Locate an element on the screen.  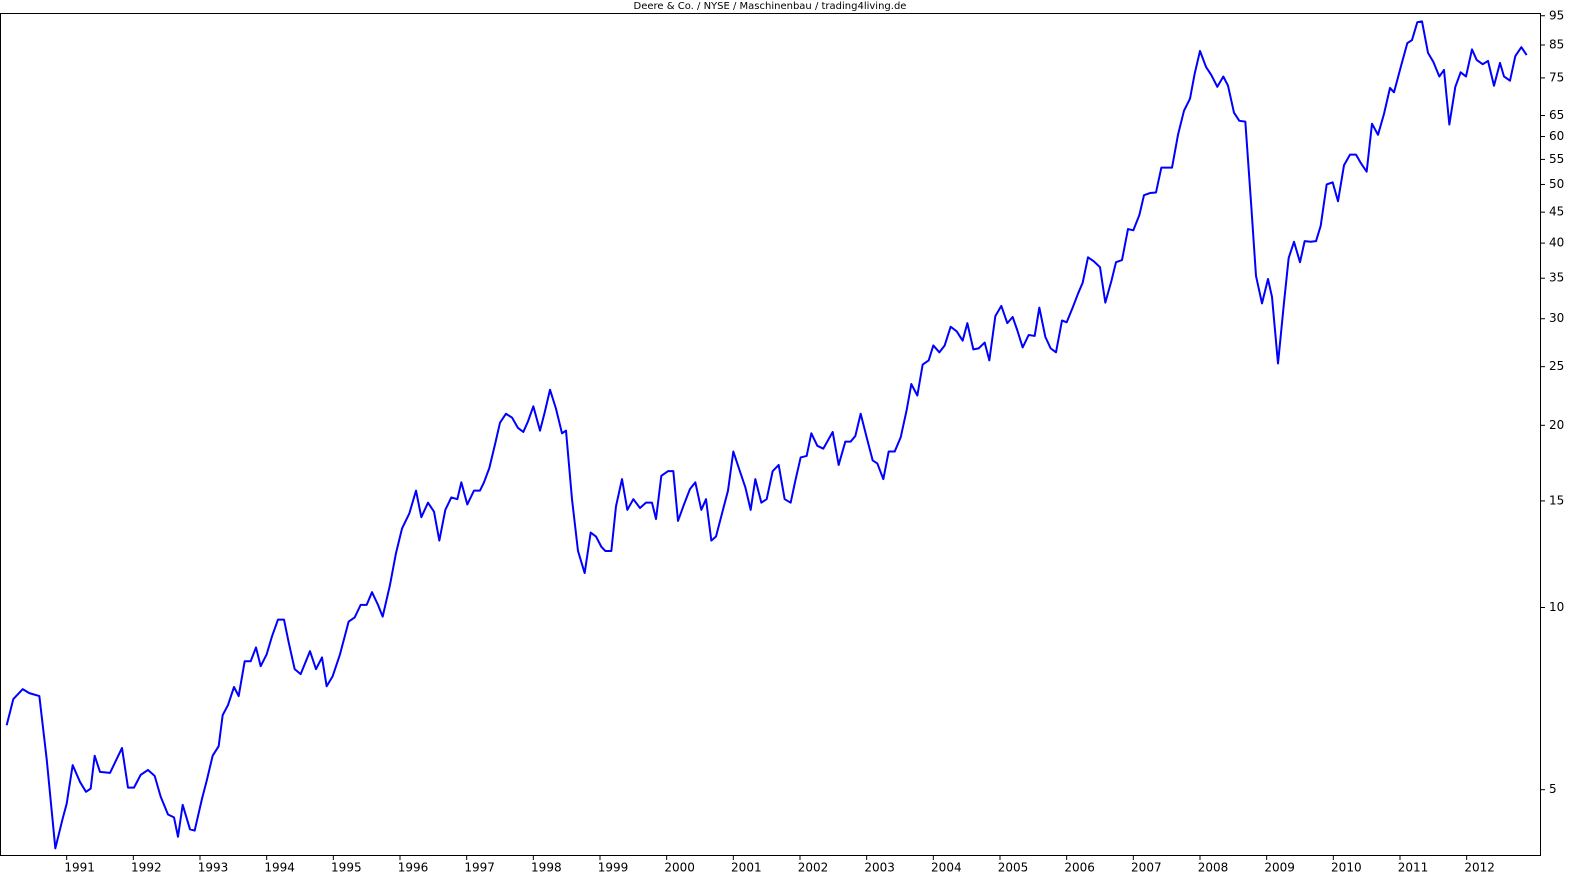
x-tick-label: 2007 is located at coordinates (1146, 868).